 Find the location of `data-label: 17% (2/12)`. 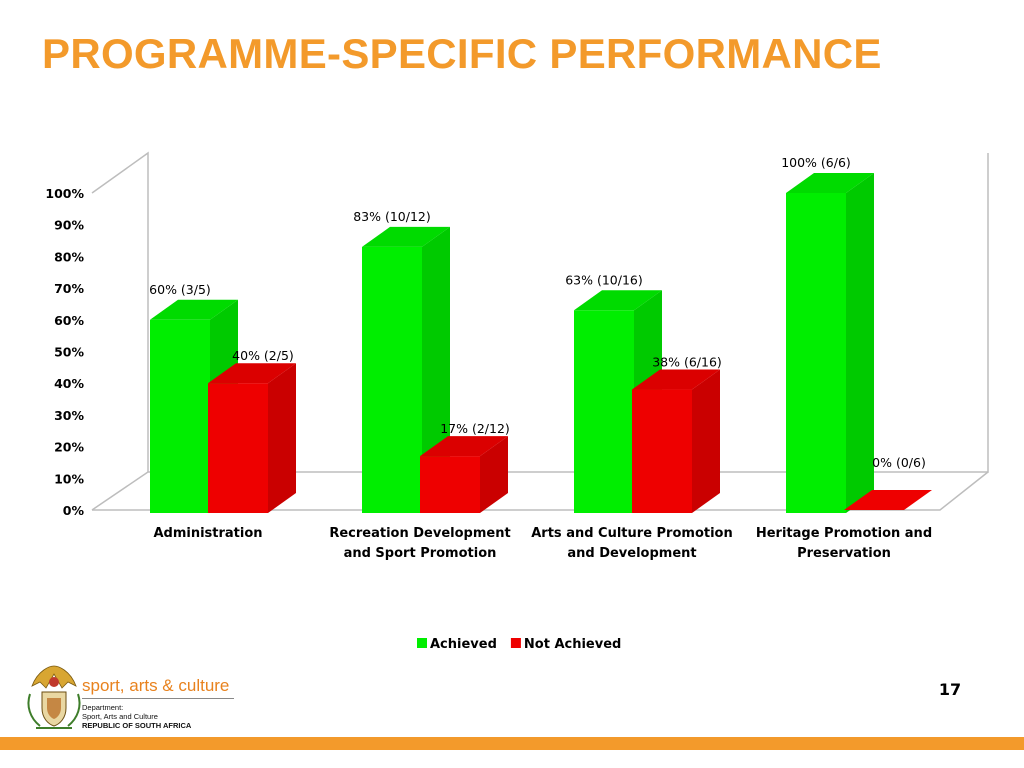

data-label: 17% (2/12) is located at coordinates (475, 428).